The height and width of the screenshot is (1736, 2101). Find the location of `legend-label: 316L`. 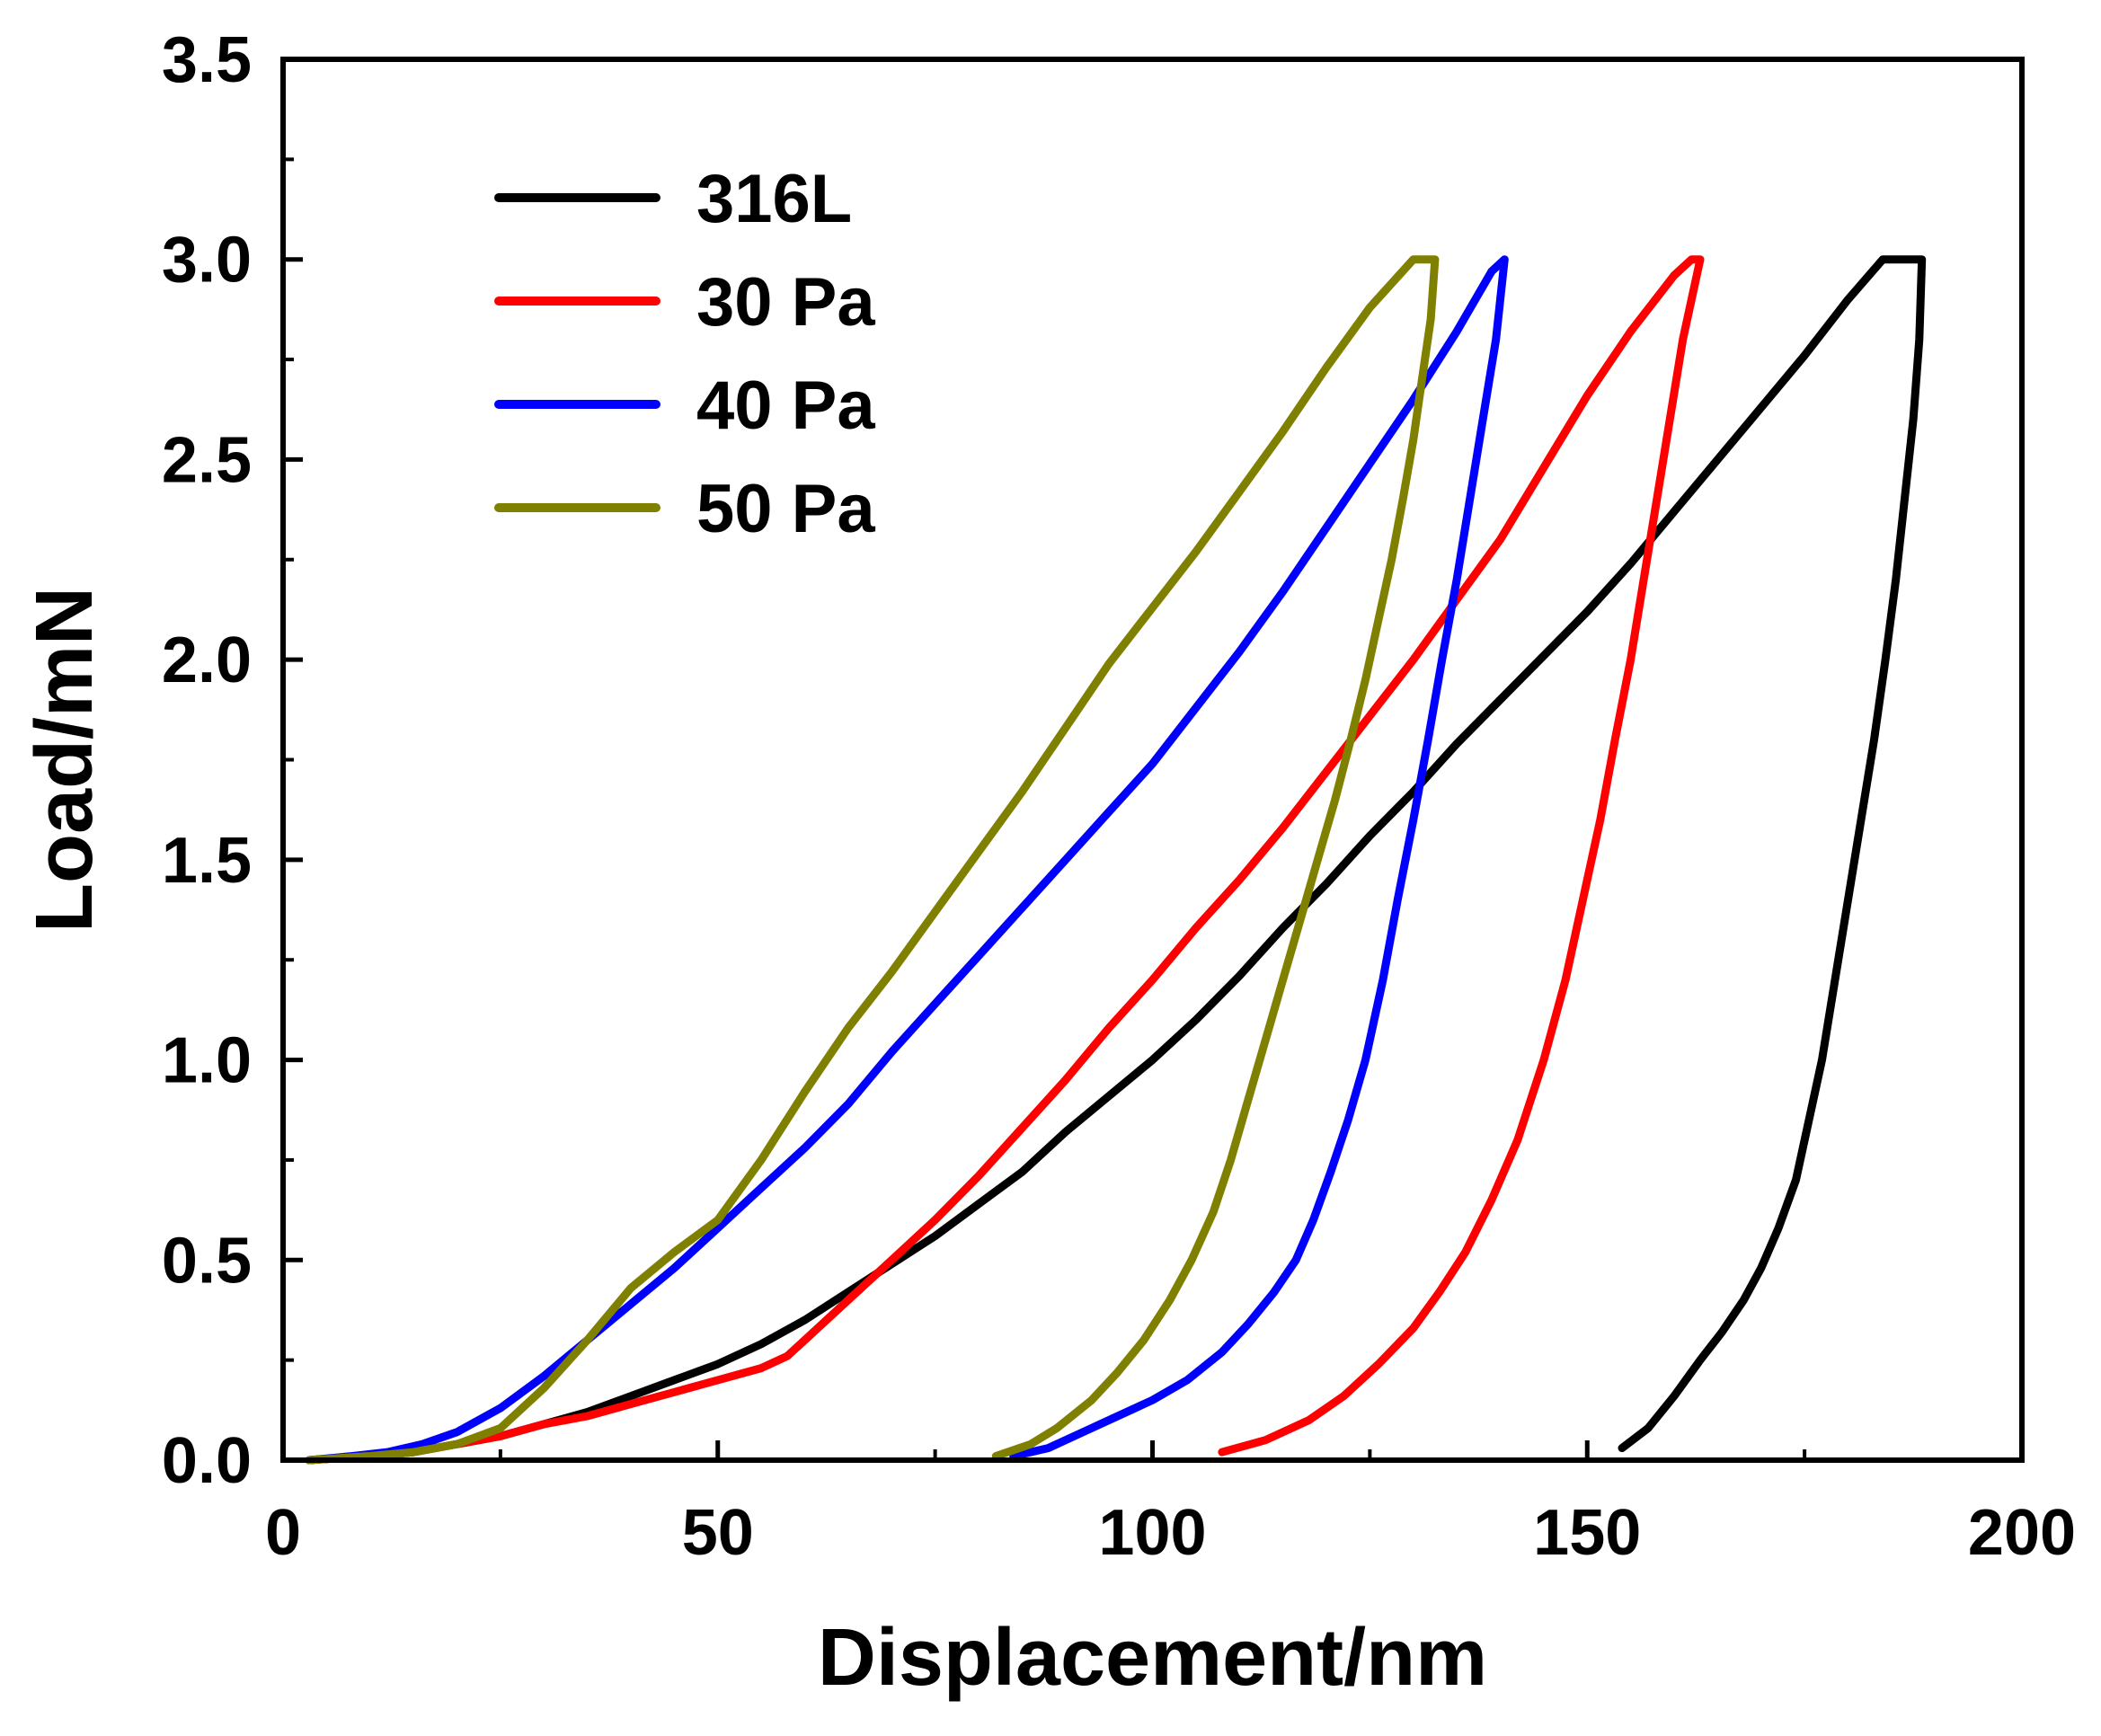

legend-label: 316L is located at coordinates (774, 199).